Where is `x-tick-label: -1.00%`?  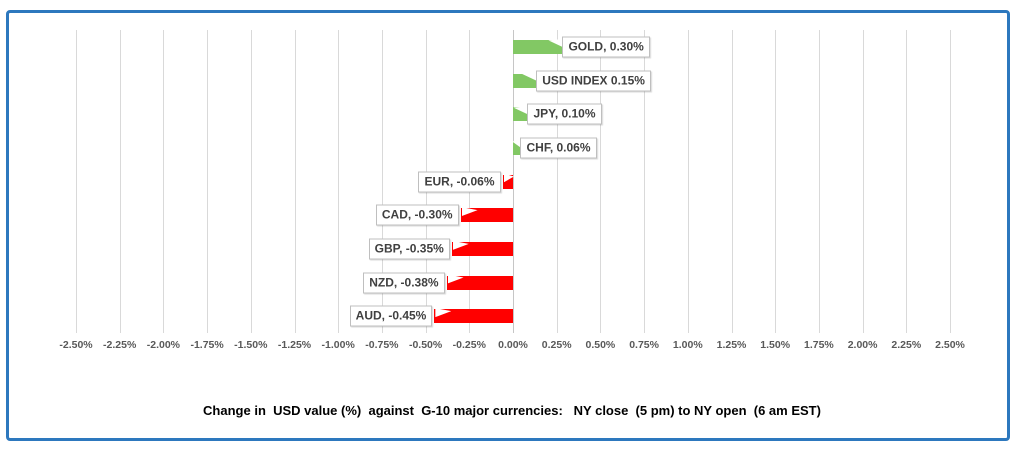
x-tick-label: -1.00% is located at coordinates (338, 345).